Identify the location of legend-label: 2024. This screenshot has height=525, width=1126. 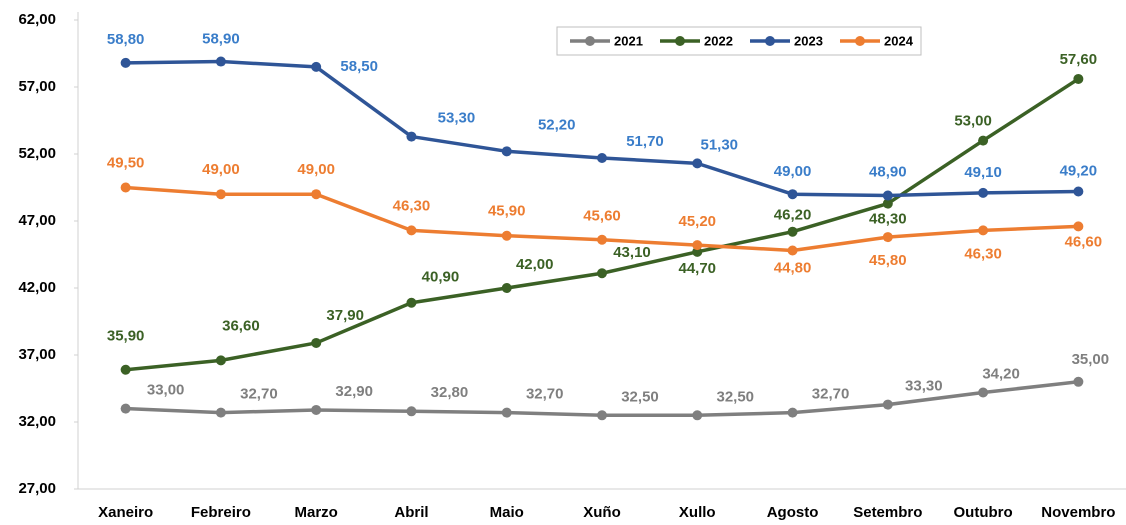
(899, 40).